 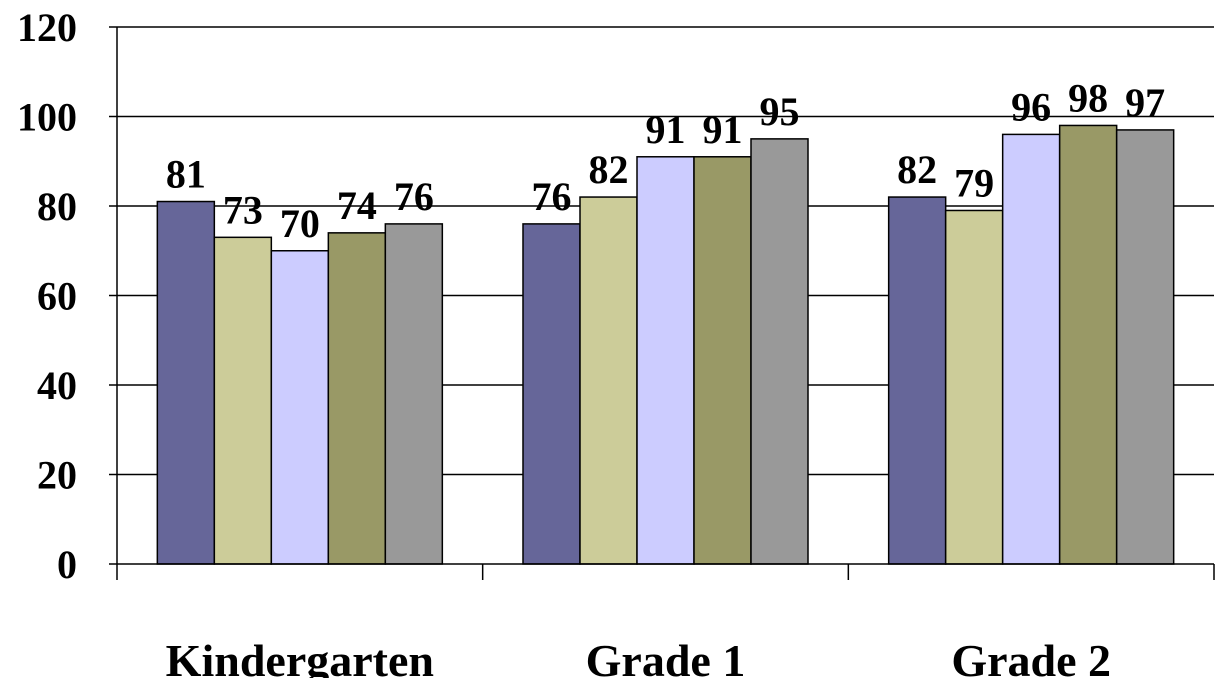 What do you see at coordinates (57, 206) in the screenshot?
I see `y-tick-label: 80` at bounding box center [57, 206].